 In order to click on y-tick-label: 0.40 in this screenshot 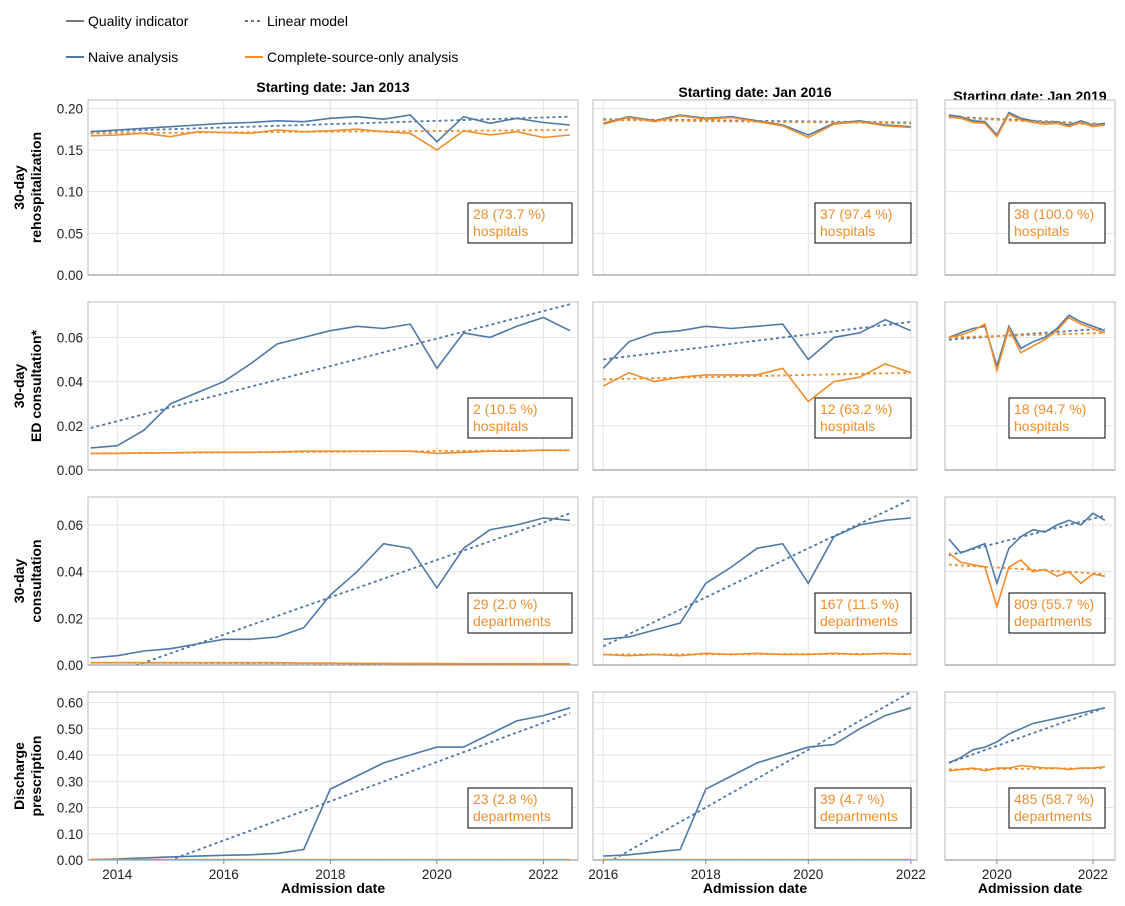, I will do `click(70, 755)`.